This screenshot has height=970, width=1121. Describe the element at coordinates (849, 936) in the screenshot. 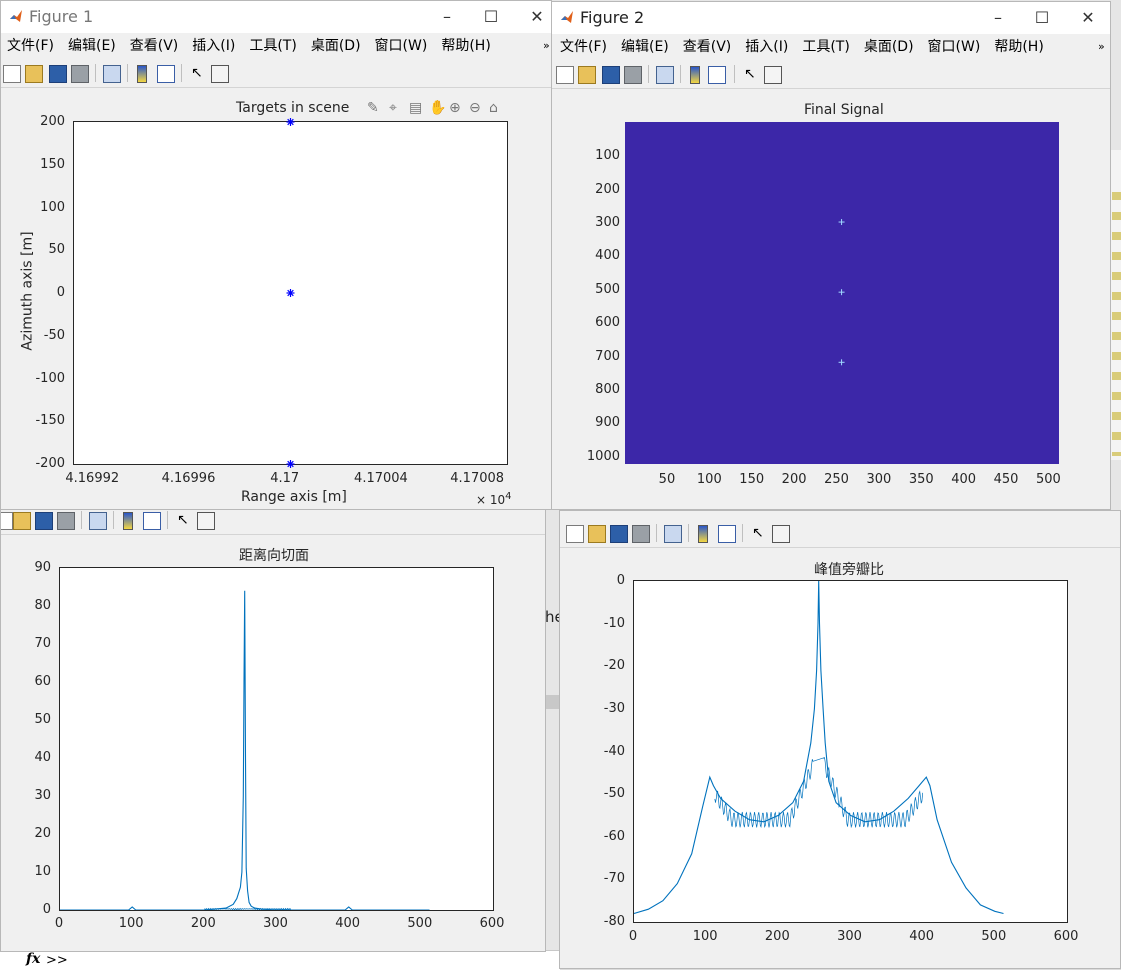

I see `figure4-x-tick-label: 300` at that location.